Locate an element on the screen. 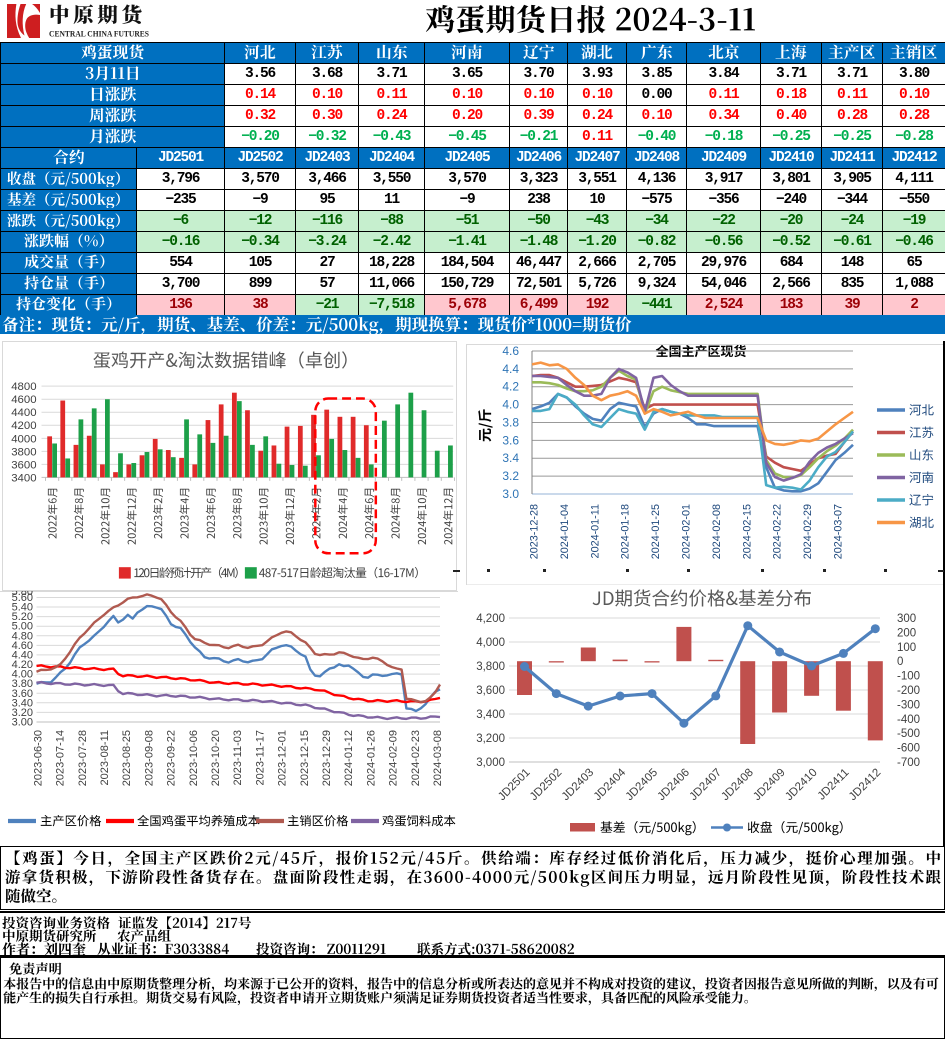 Image resolution: width=945 pixels, height=1043 pixels. svg-text: 4.6 is located at coordinates (510, 351).